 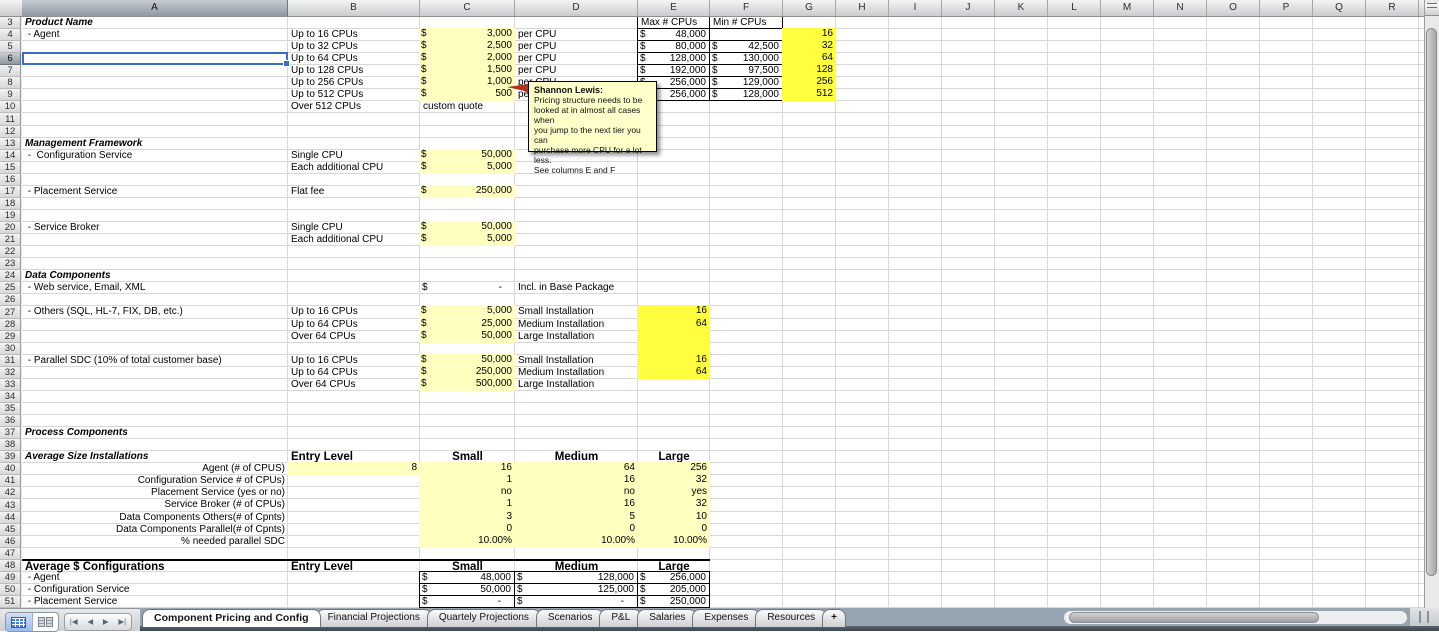 I want to click on cell-C43: 1, so click(x=467, y=505).